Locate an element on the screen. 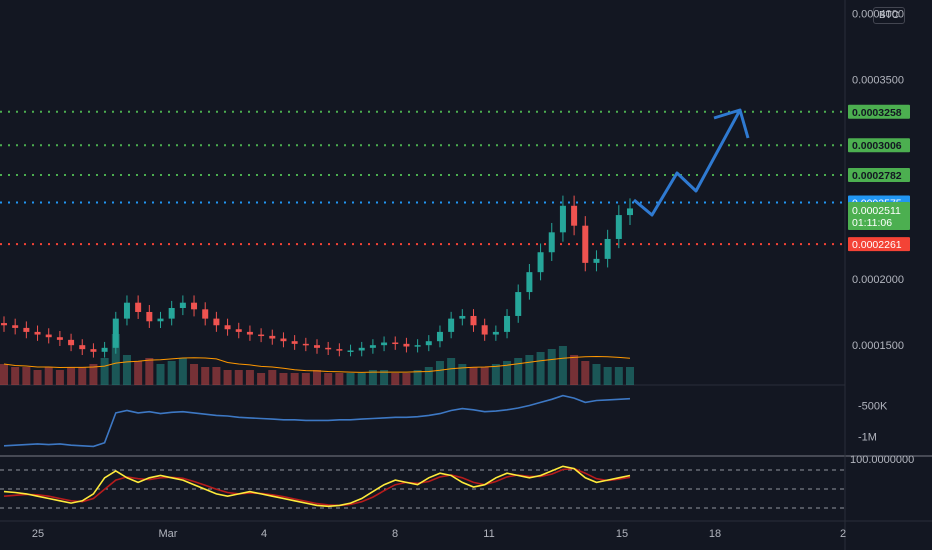 This screenshot has width=932, height=550. time-tick-1: Mar is located at coordinates (168, 534).